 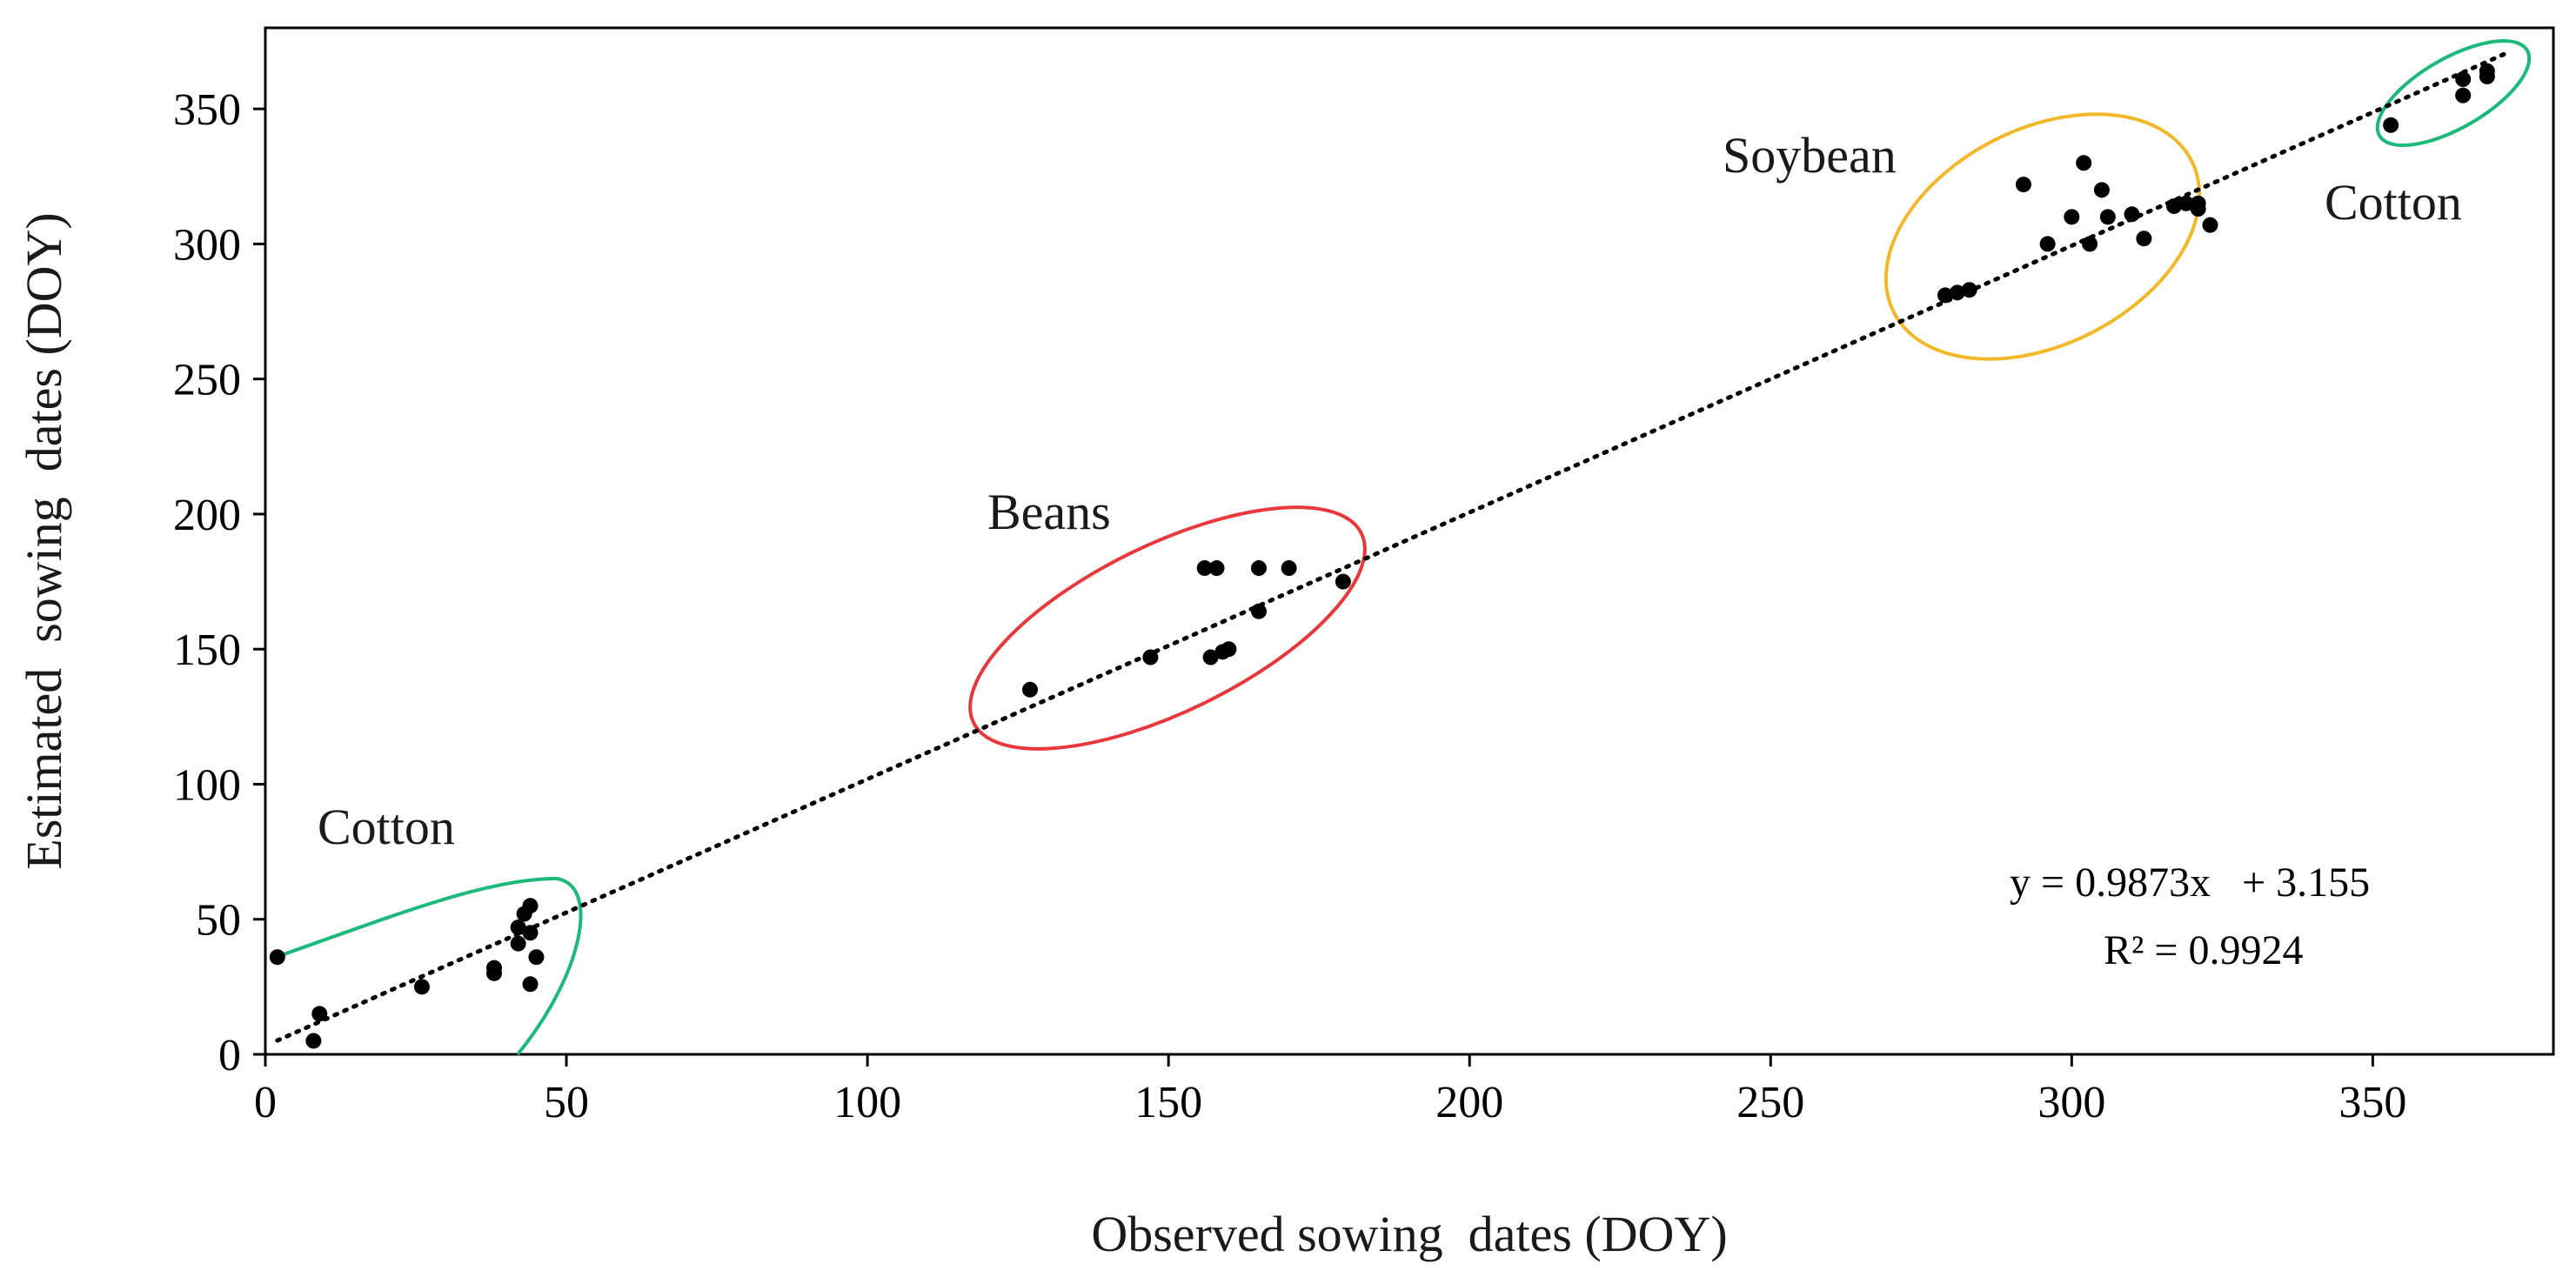 What do you see at coordinates (867, 1102) in the screenshot?
I see `x-tick-label: 100` at bounding box center [867, 1102].